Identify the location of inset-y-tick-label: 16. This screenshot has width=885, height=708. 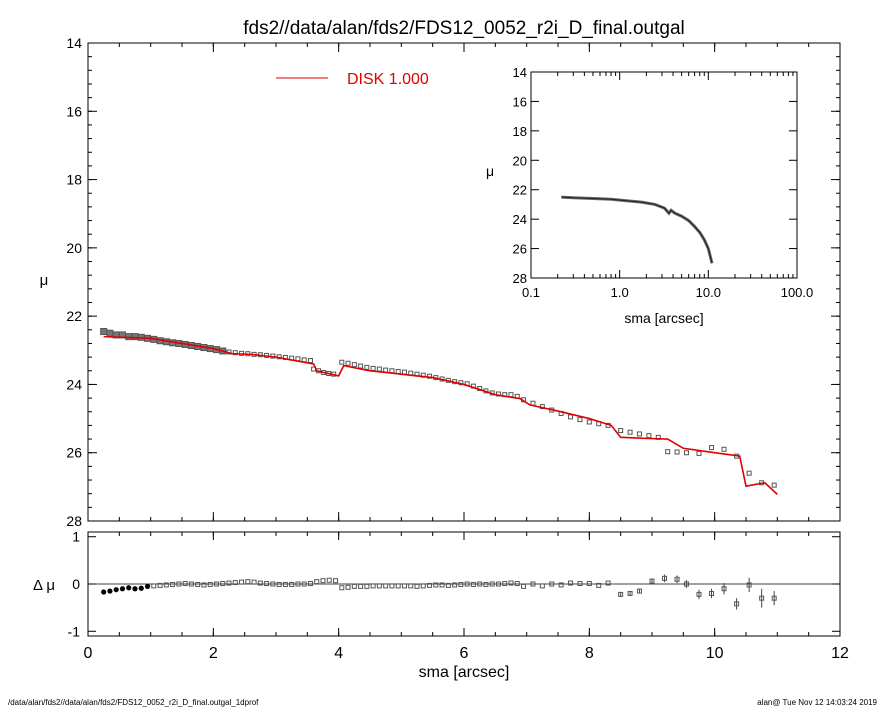
(520, 101).